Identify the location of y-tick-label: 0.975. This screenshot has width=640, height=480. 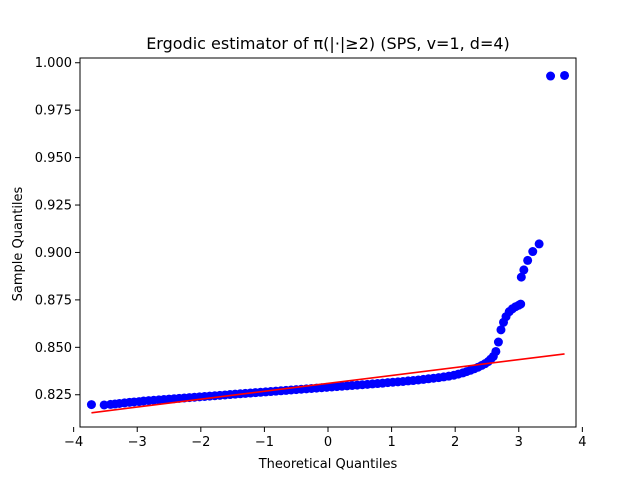
(53, 111).